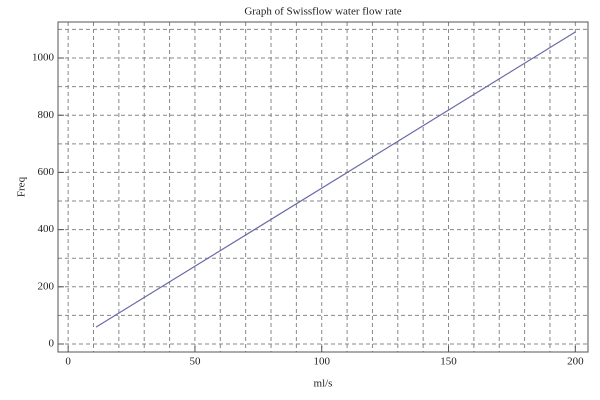  What do you see at coordinates (575, 362) in the screenshot?
I see `x-tick-label: 200` at bounding box center [575, 362].